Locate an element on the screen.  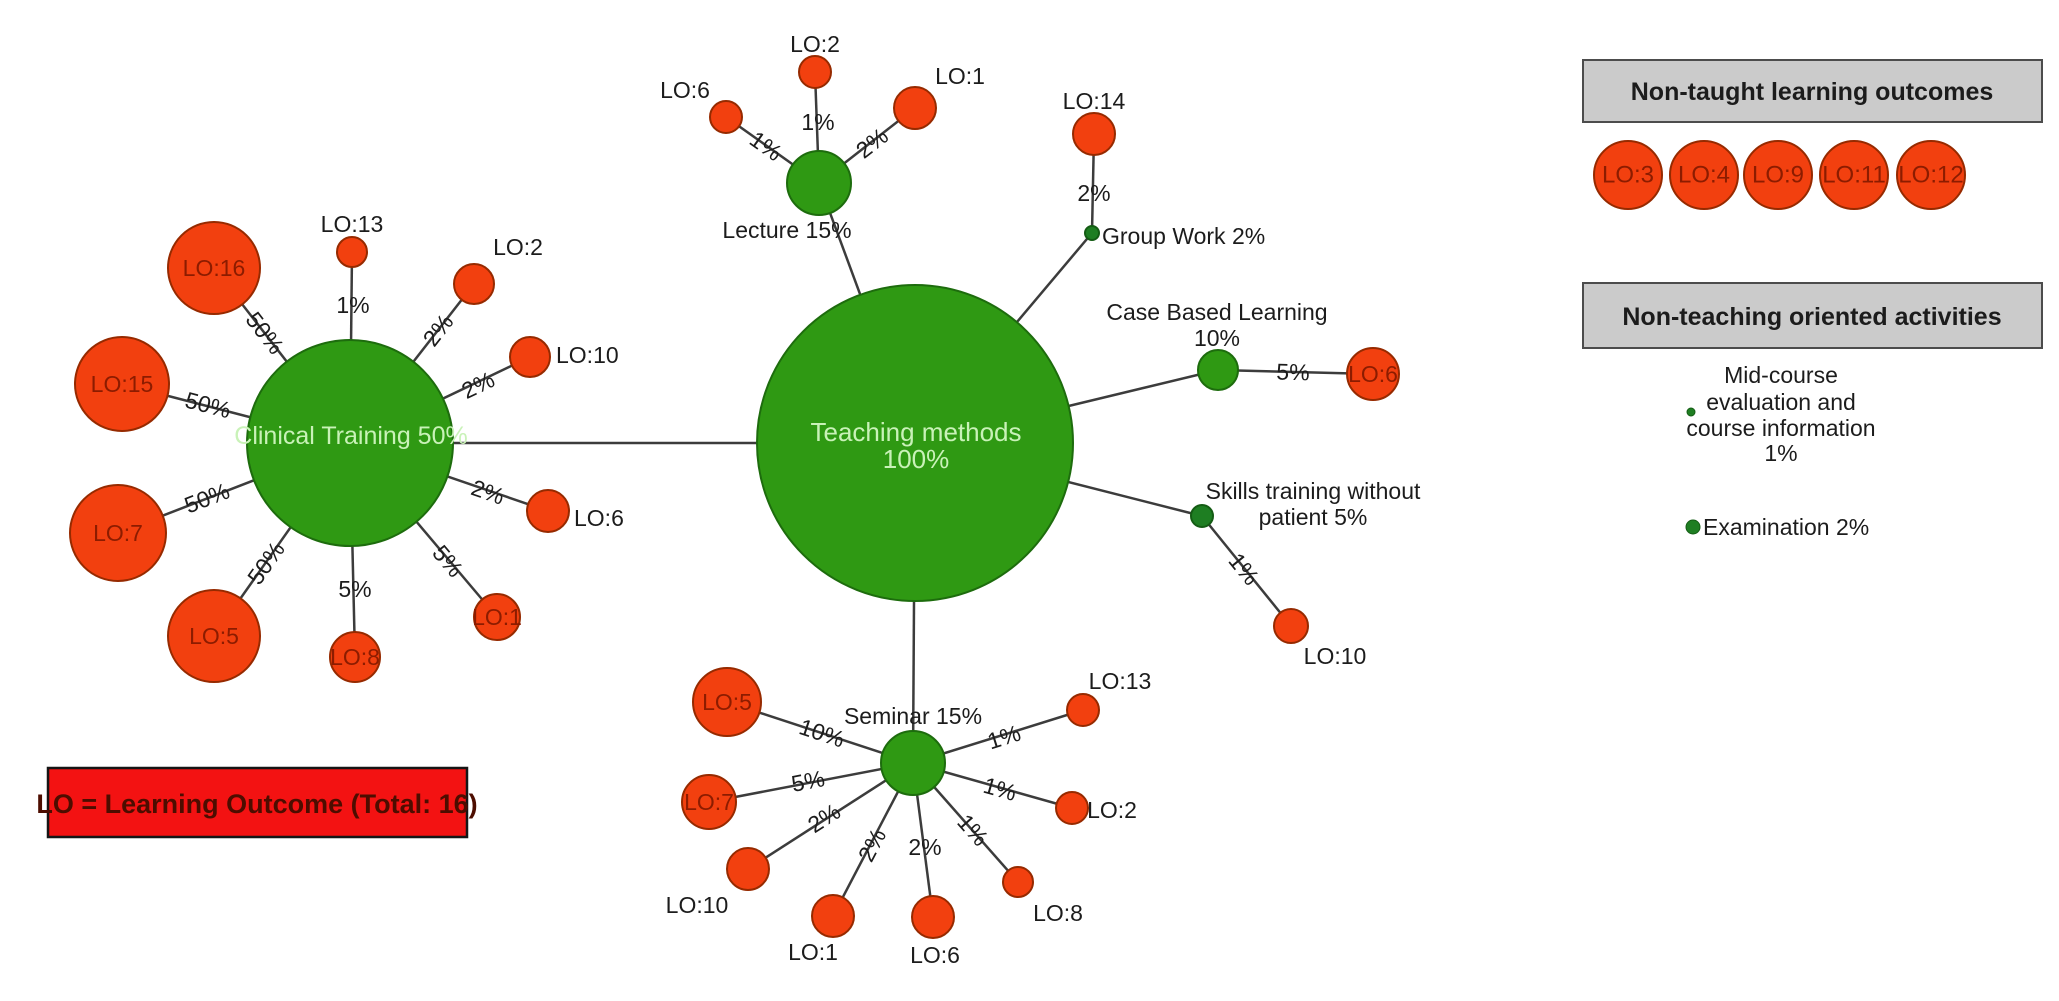
edge-clinical-c15-label: 50% is located at coordinates (207, 405).